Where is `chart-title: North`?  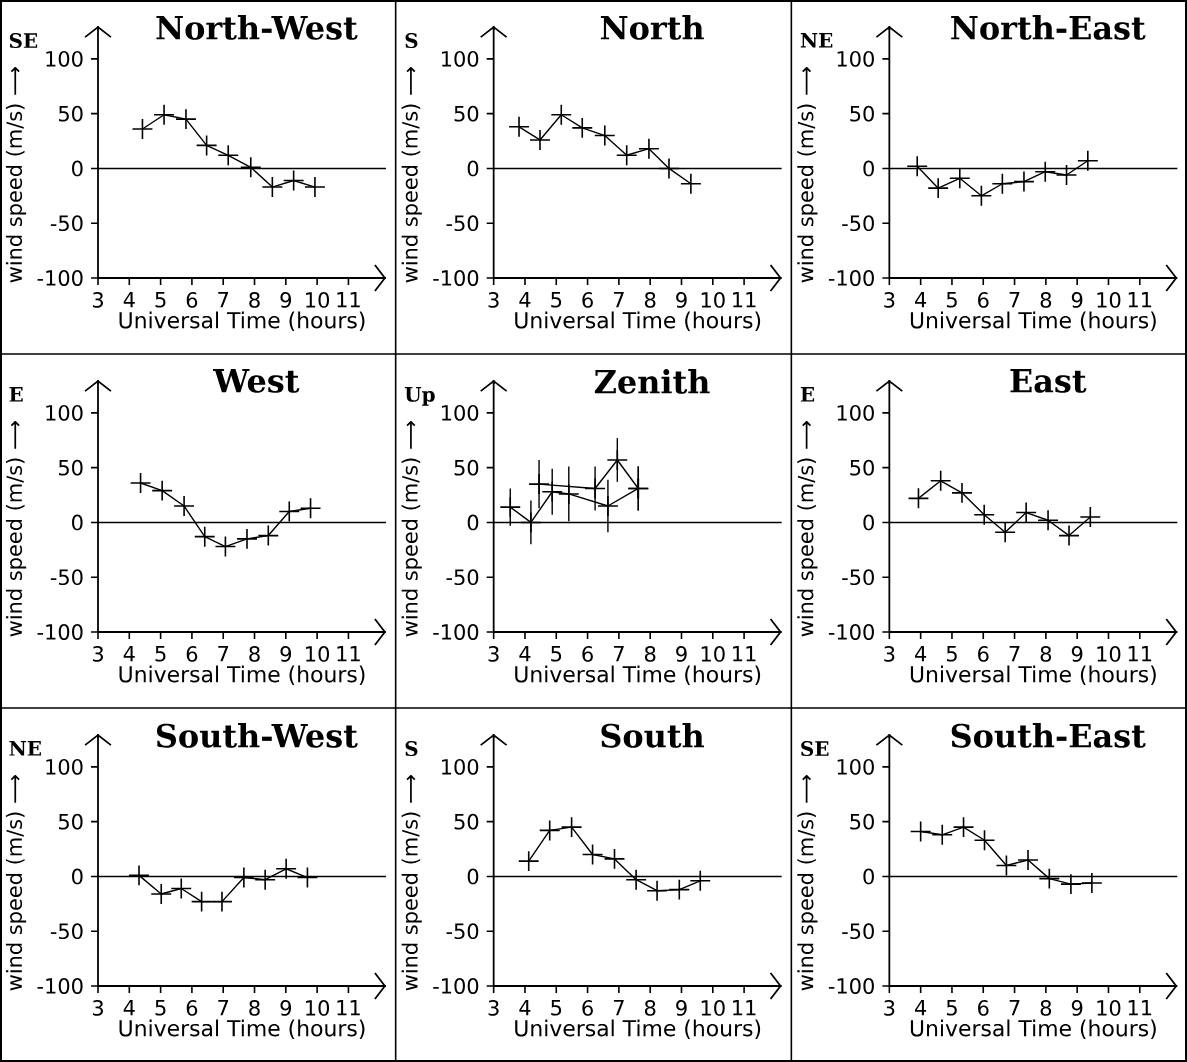 chart-title: North is located at coordinates (652, 27).